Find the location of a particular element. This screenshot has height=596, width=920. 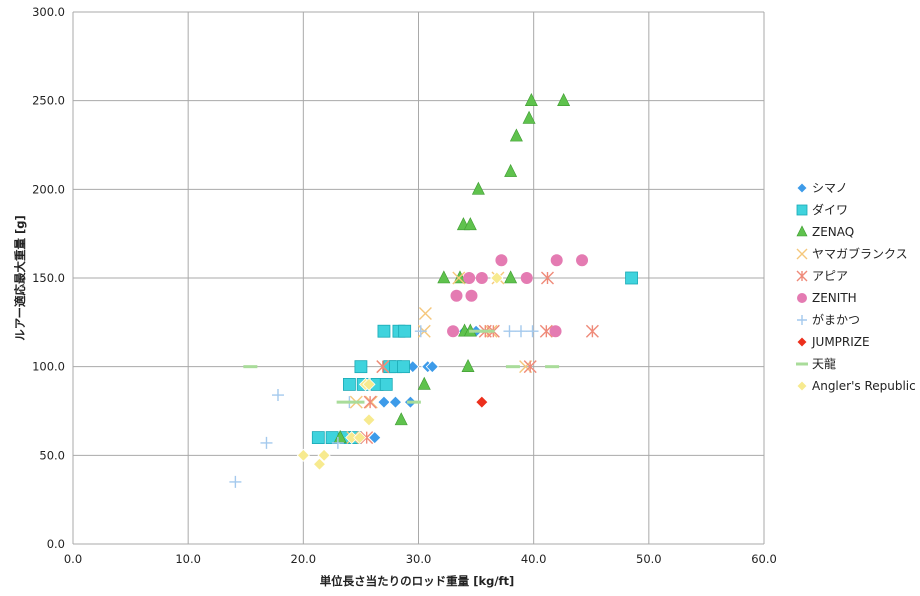

legend-label: がまかつ is located at coordinates (836, 319).